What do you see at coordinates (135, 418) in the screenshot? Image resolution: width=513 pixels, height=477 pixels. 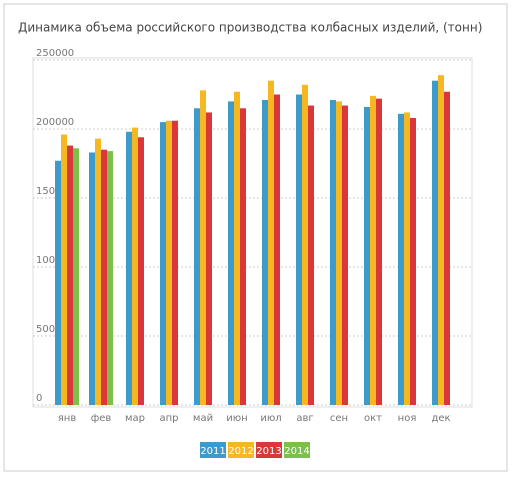 I see `x-tick-label: мар` at bounding box center [135, 418].